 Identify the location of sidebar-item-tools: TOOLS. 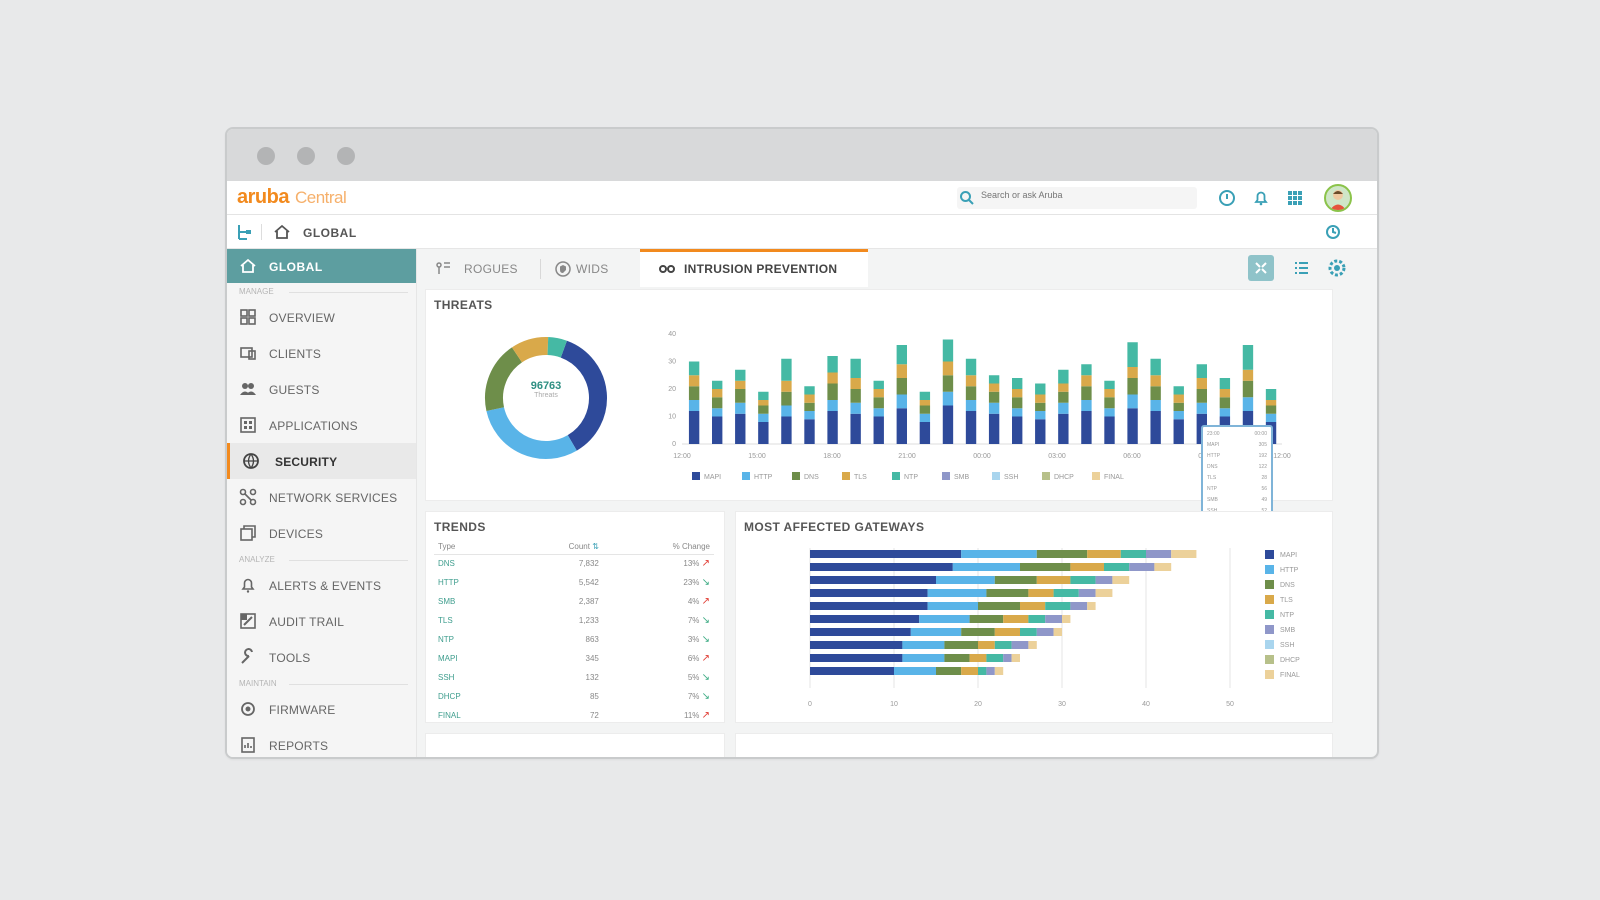
(321, 657).